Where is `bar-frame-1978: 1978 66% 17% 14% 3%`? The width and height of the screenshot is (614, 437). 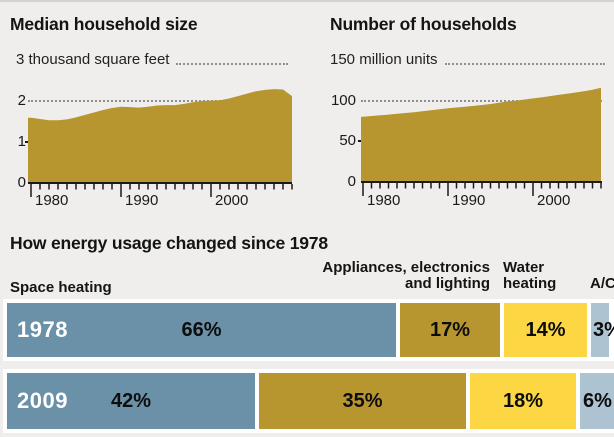
bar-frame-1978: 1978 66% 17% 14% 3% is located at coordinates (308, 330).